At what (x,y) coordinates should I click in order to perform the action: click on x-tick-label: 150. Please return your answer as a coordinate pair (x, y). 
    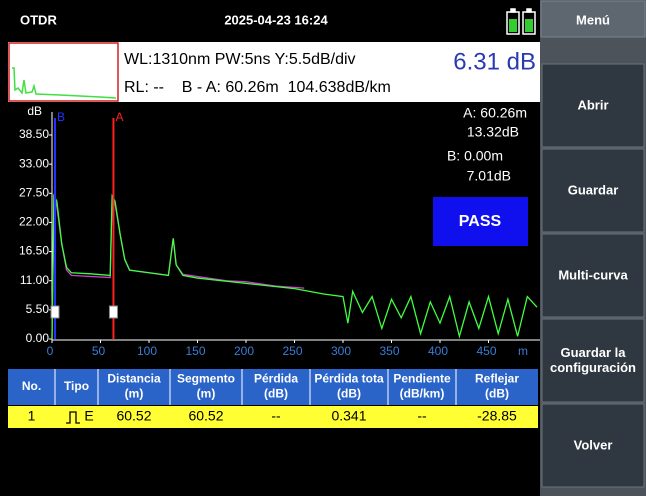
    Looking at the image, I should click on (195, 351).